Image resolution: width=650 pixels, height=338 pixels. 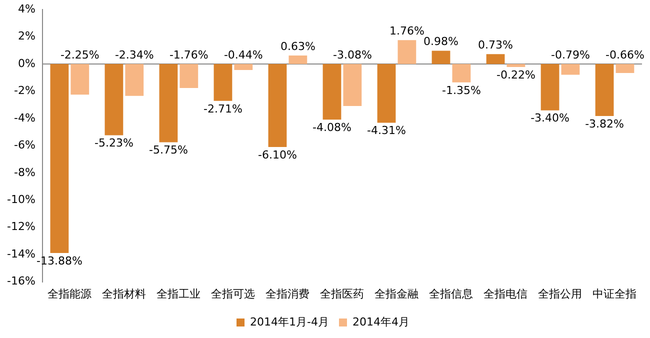 I want to click on data-label: -3.40%, so click(x=550, y=118).